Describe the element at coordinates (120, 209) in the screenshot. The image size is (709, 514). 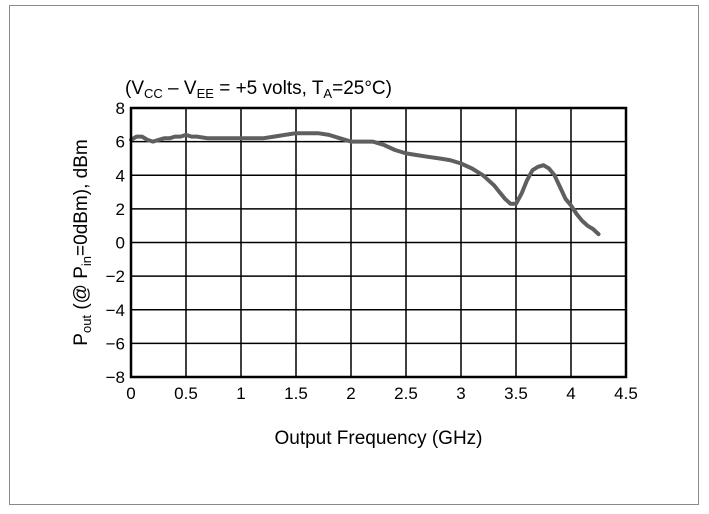
I see `y-tick-label: 2` at that location.